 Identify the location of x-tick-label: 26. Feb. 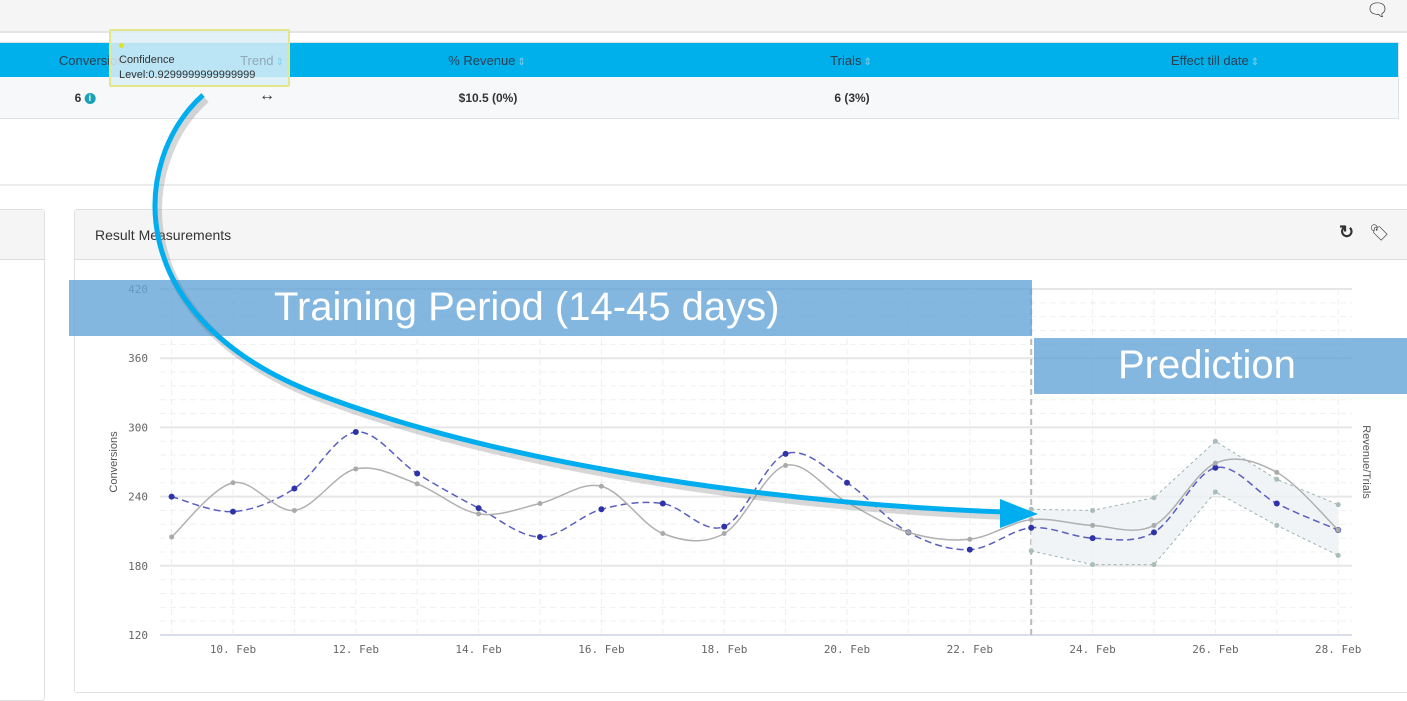
(1215, 649).